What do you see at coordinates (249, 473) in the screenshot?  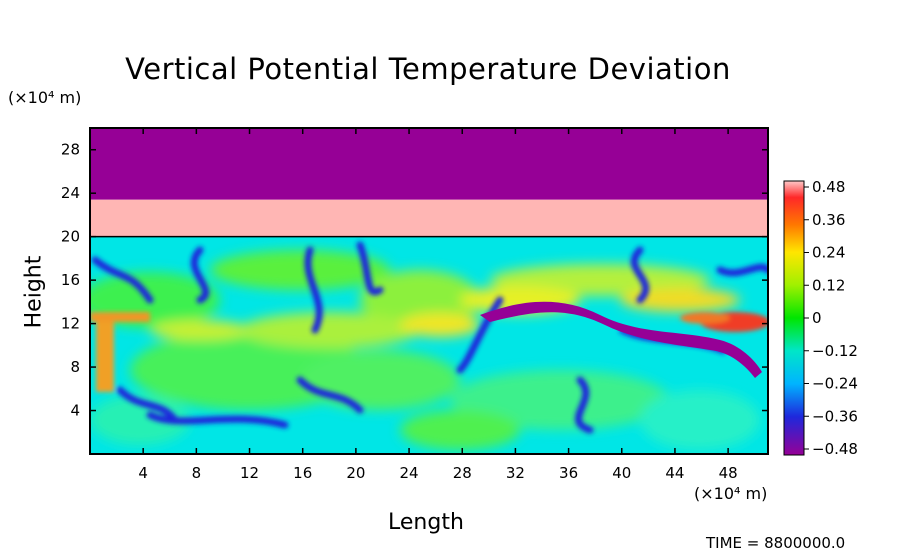 I see `x-tick-label: 12` at bounding box center [249, 473].